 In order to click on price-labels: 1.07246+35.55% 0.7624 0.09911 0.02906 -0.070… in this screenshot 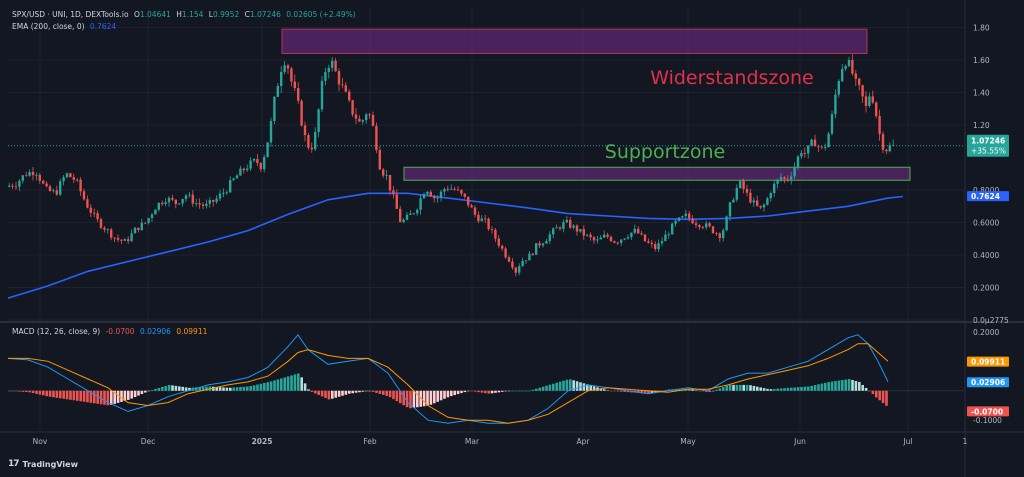, I will do `click(988, 275)`.